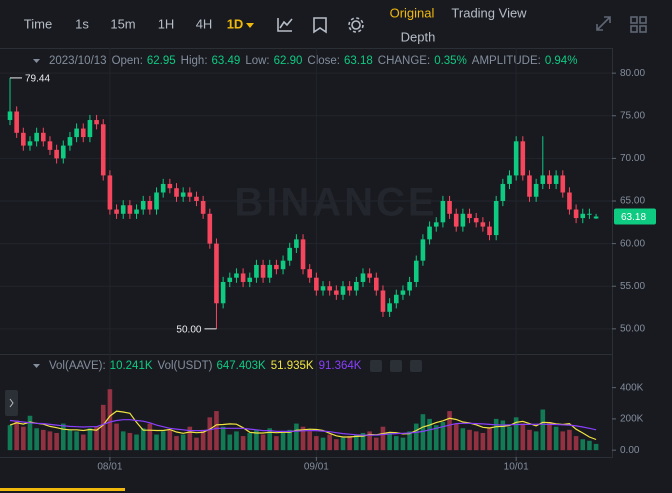 This screenshot has height=493, width=672. I want to click on y-tick-label: 400K, so click(632, 387).